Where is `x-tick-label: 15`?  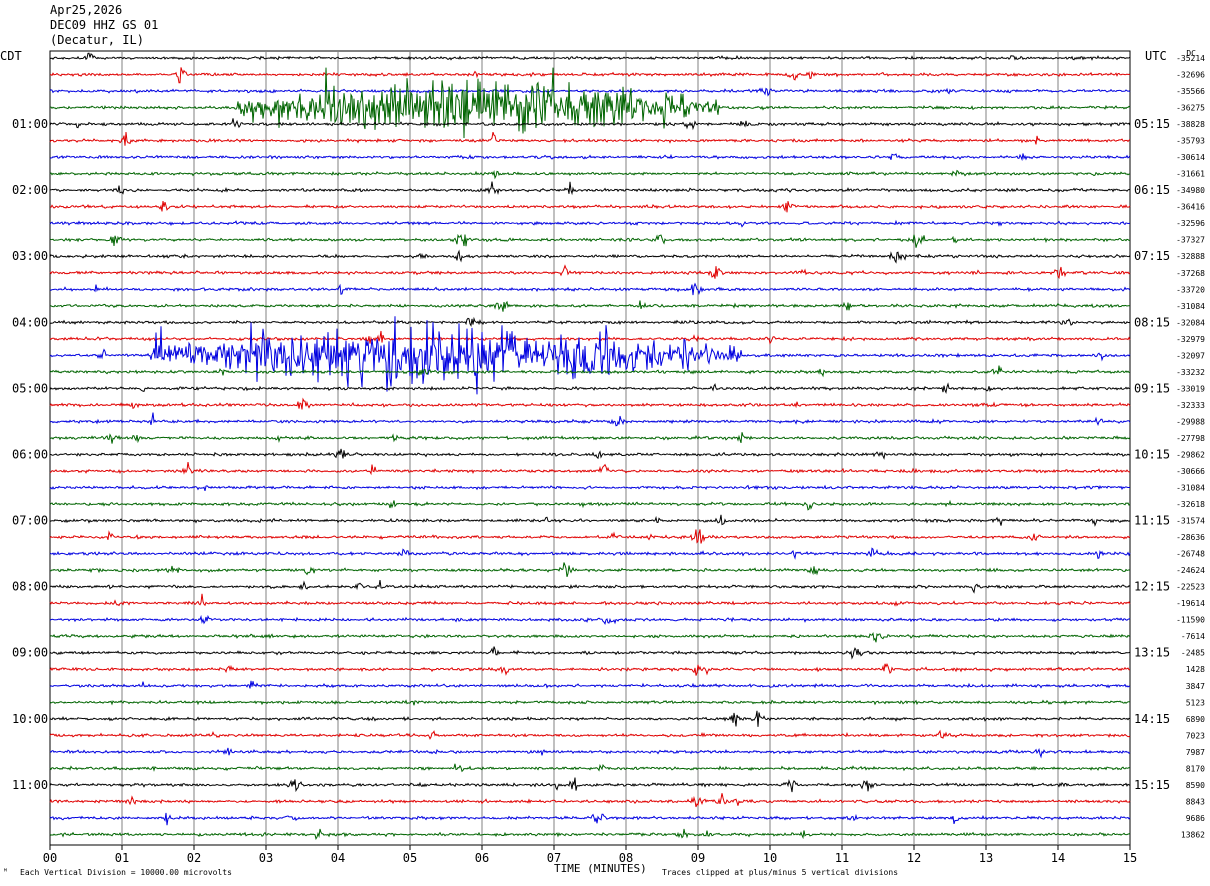 x-tick-label: 15 is located at coordinates (1130, 858).